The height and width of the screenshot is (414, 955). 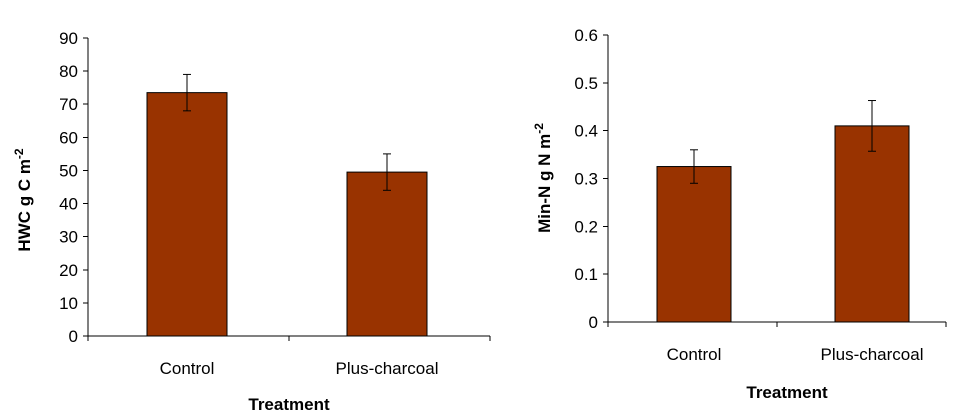 What do you see at coordinates (73, 336) in the screenshot?
I see `hwc-y-tick-label: 0` at bounding box center [73, 336].